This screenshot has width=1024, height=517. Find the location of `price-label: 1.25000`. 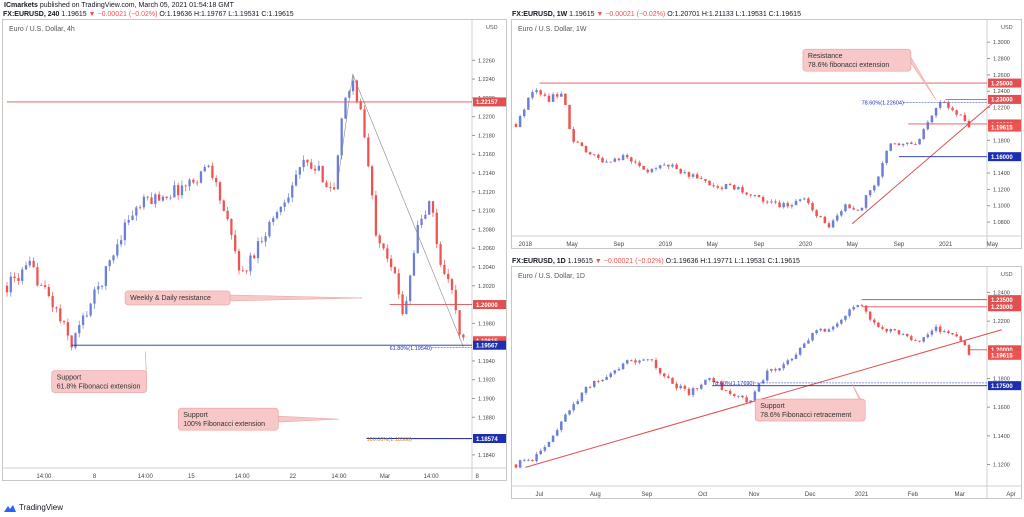

price-label: 1.25000 is located at coordinates (1002, 84).